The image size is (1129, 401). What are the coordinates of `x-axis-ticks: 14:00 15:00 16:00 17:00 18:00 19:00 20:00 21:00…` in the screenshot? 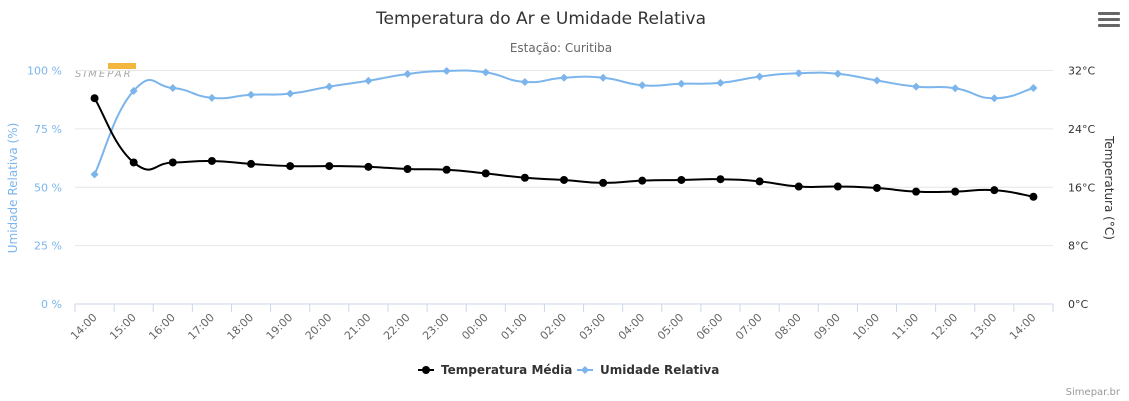 It's located at (561, 323).